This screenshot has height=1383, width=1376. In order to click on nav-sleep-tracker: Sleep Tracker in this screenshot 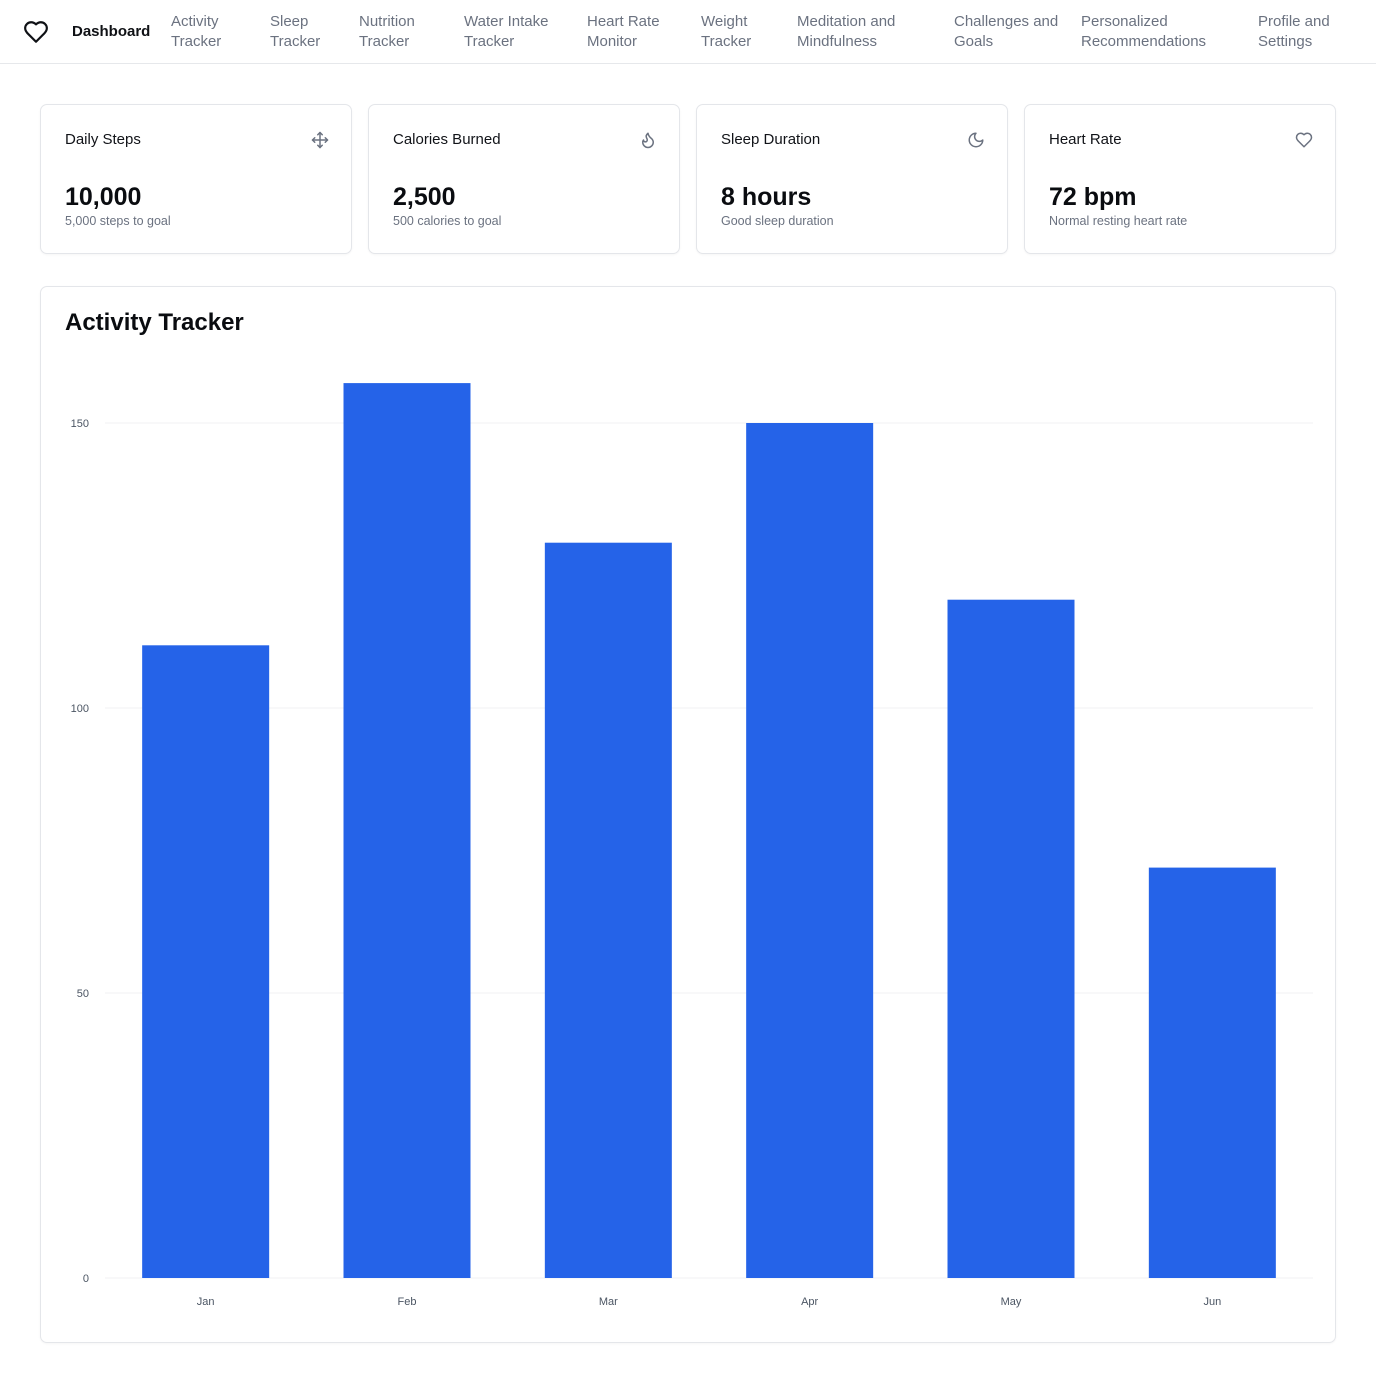, I will do `click(295, 32)`.